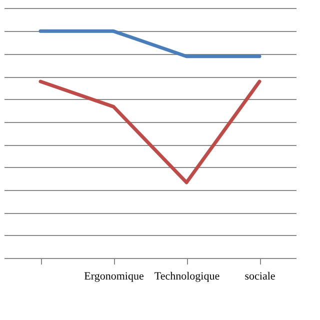  Describe the element at coordinates (114, 276) in the screenshot. I see `x-tick-label: Ergonomique` at that location.